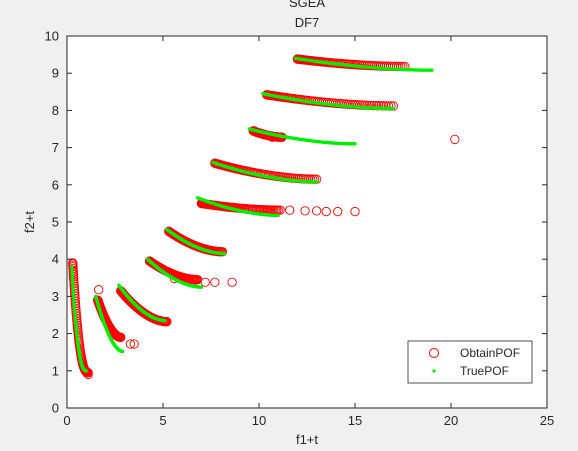 Image resolution: width=578 pixels, height=451 pixels. I want to click on legend-label-obtainpof: ObtainPOF, so click(490, 353).